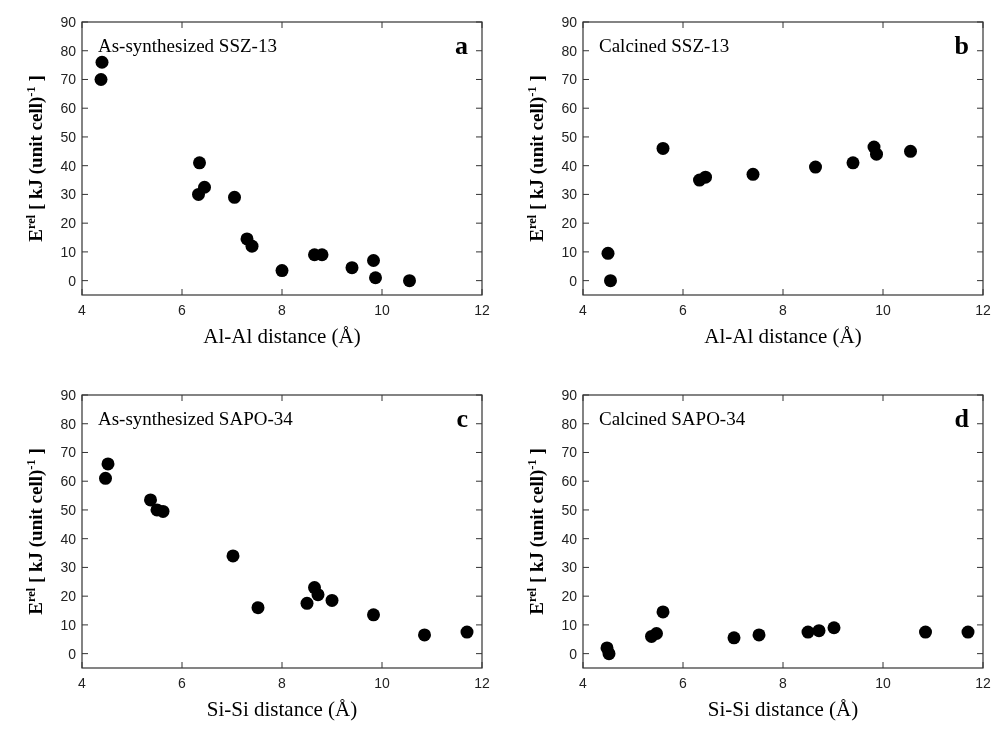 Image resolution: width=1002 pixels, height=747 pixels. I want to click on annotation: d, so click(962, 418).